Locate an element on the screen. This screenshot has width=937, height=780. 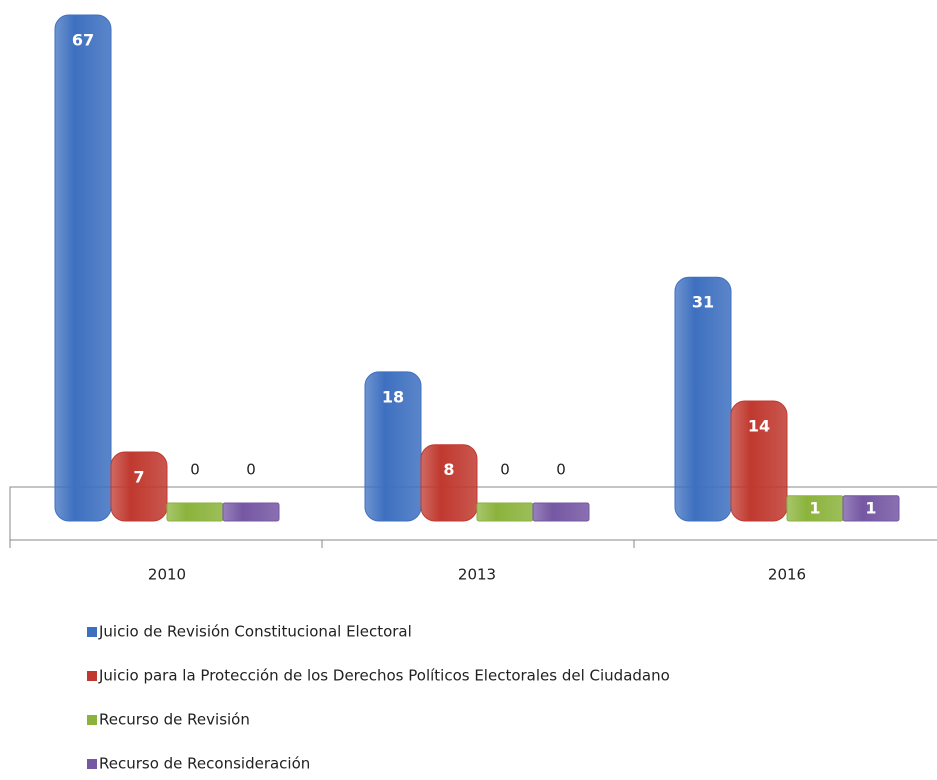
legend-label: Recurso de Revisión is located at coordinates (174, 720).